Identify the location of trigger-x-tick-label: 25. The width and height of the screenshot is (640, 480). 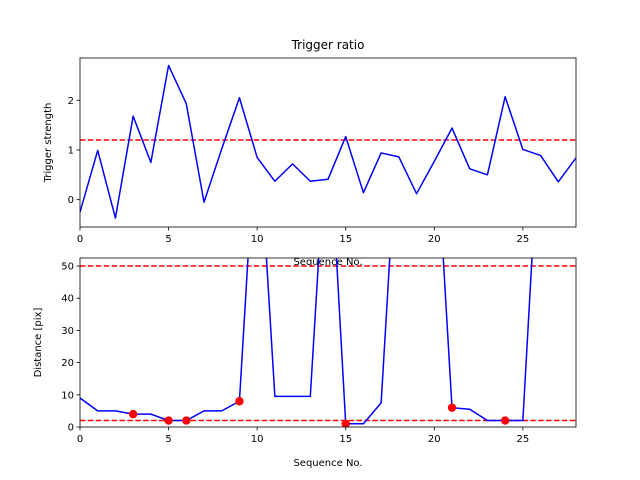
(522, 239).